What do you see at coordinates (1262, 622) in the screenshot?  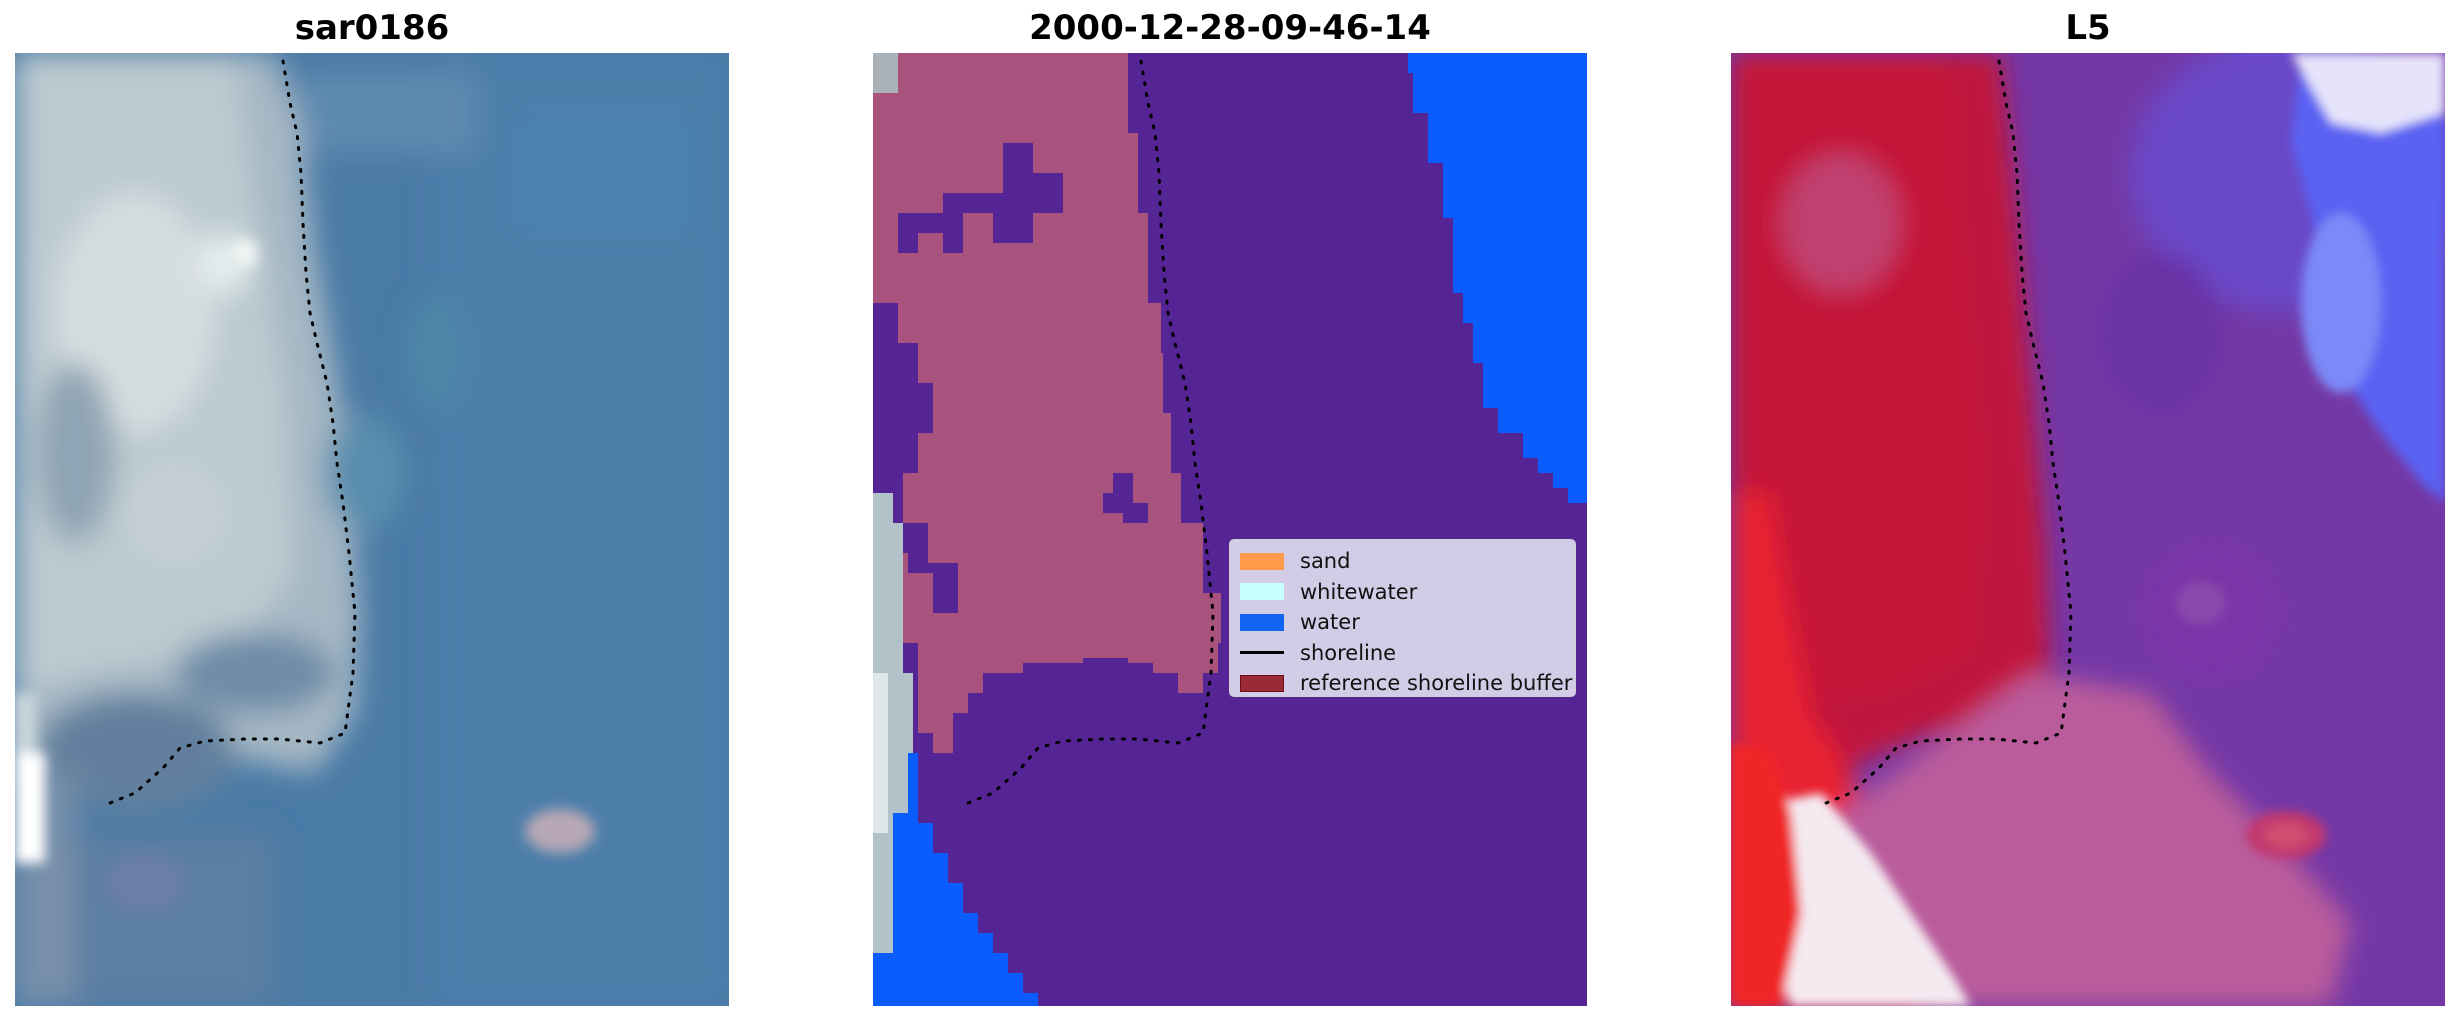 I see `legend-swatch-water` at bounding box center [1262, 622].